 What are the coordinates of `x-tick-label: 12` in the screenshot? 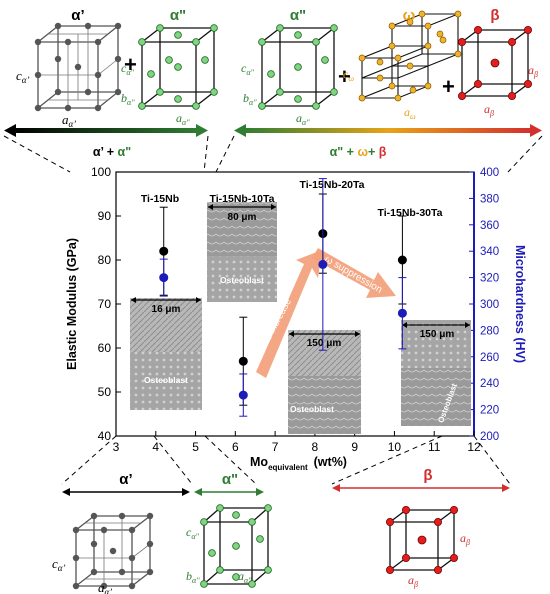 It's located at (474, 447).